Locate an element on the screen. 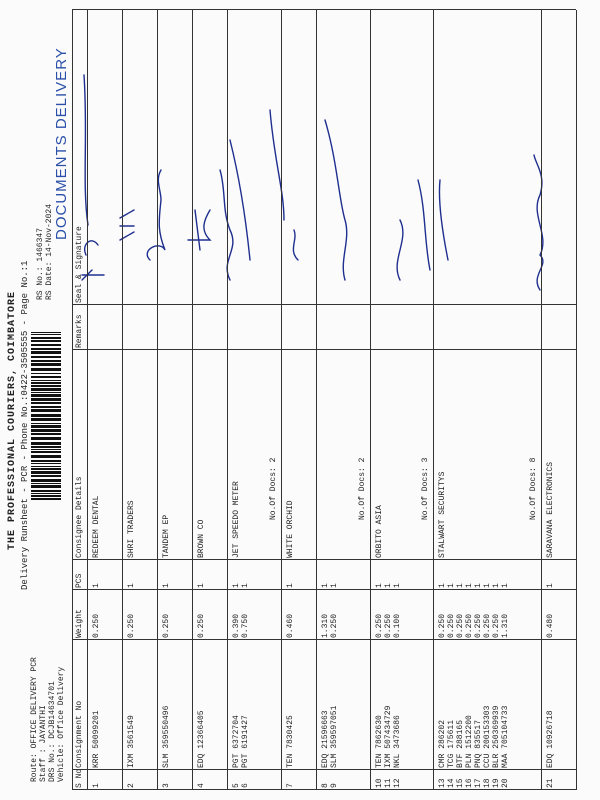  s-no: 15 is located at coordinates (460, 783).